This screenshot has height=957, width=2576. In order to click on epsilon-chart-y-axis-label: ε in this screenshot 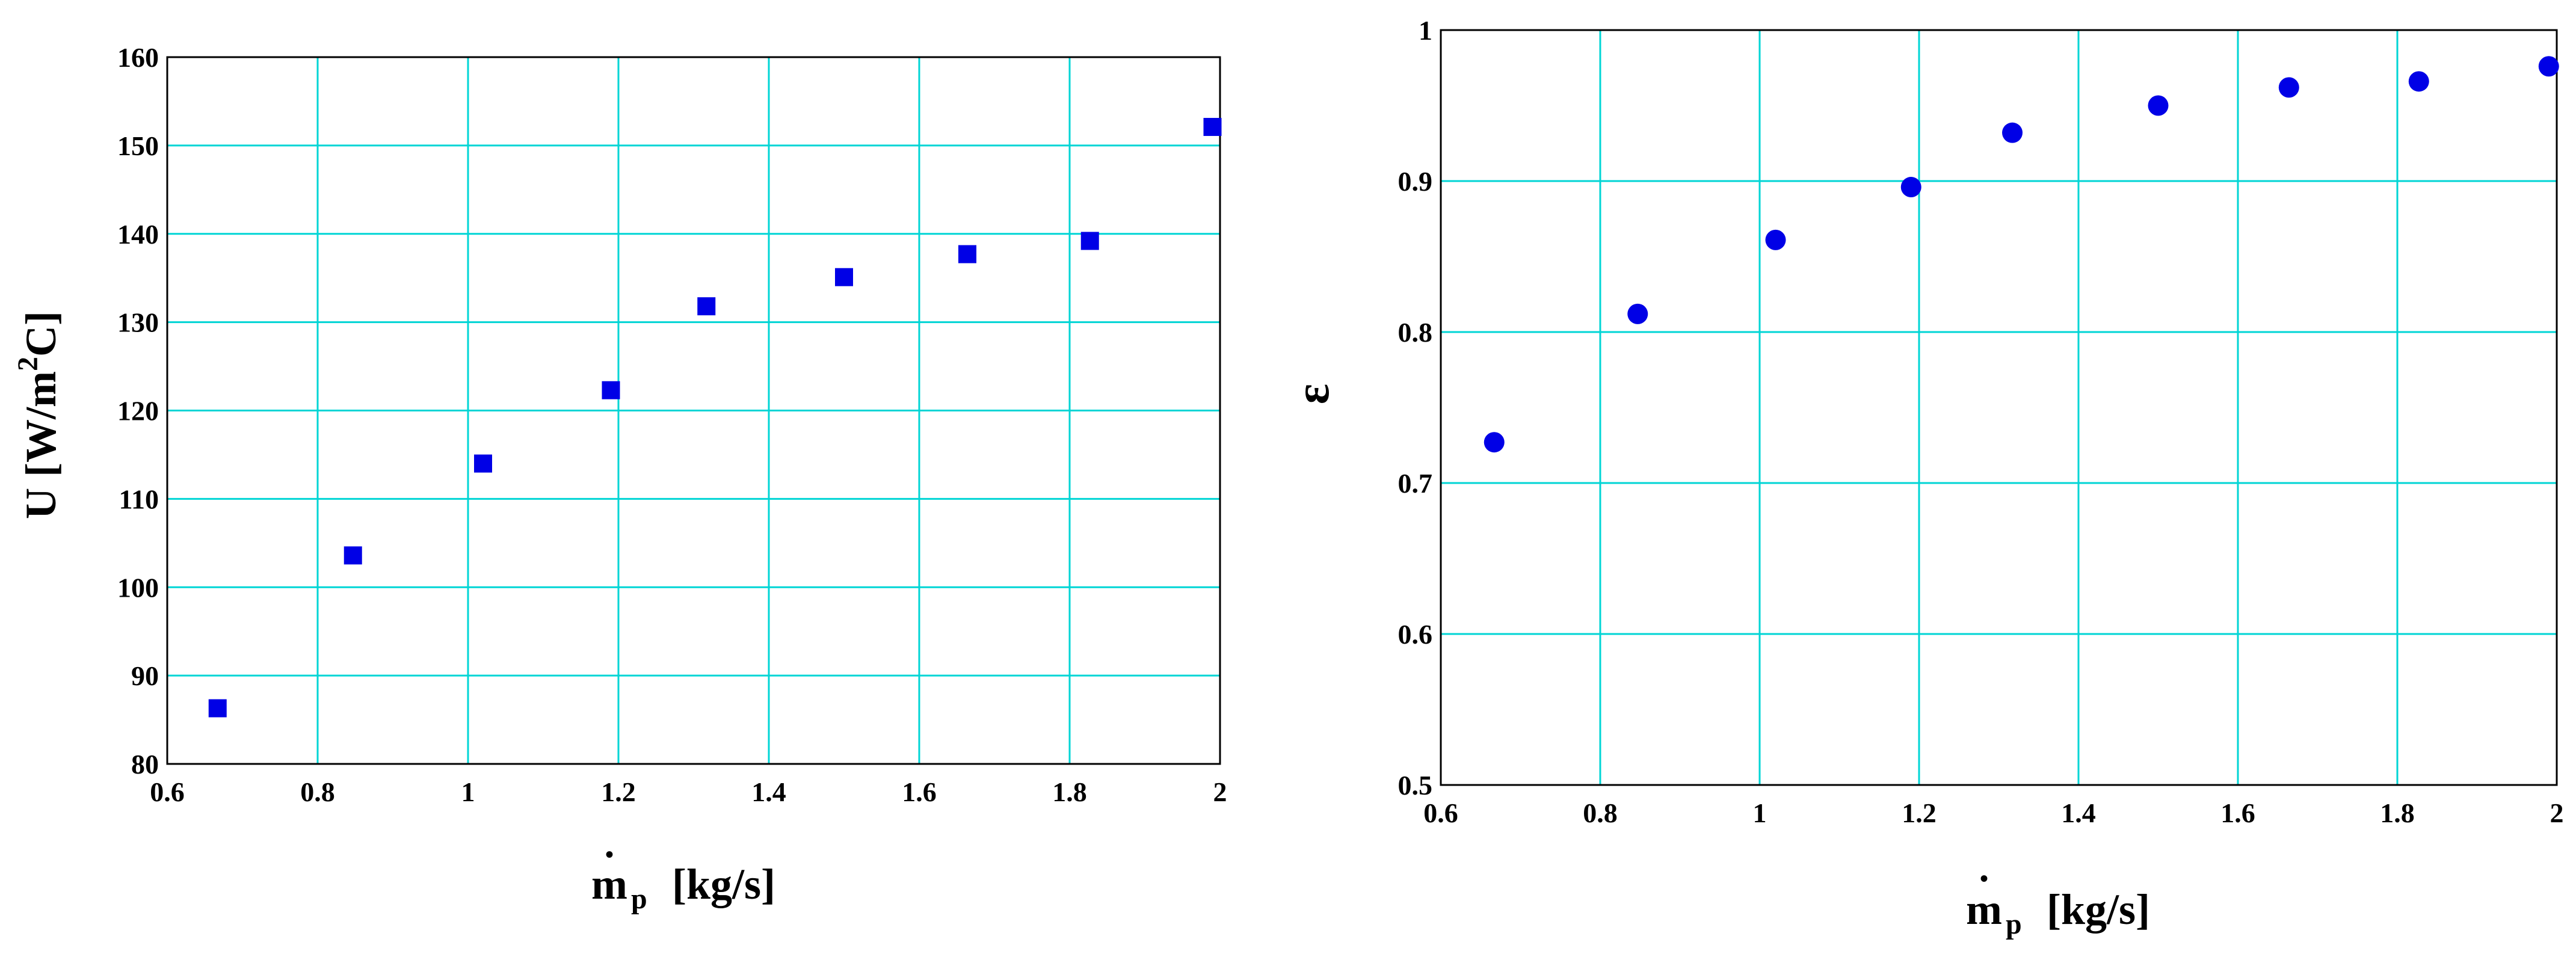, I will do `click(1312, 394)`.